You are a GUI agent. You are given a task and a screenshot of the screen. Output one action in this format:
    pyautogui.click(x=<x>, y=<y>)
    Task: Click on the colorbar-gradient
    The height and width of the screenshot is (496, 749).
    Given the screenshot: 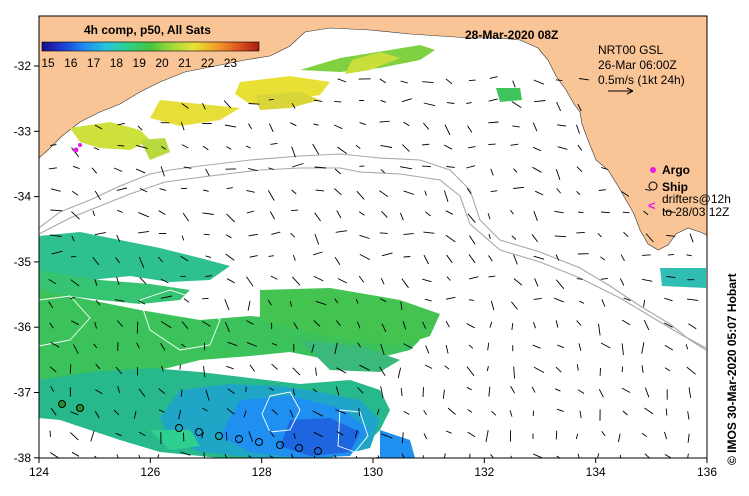 What is the action you would take?
    pyautogui.click(x=150, y=46)
    